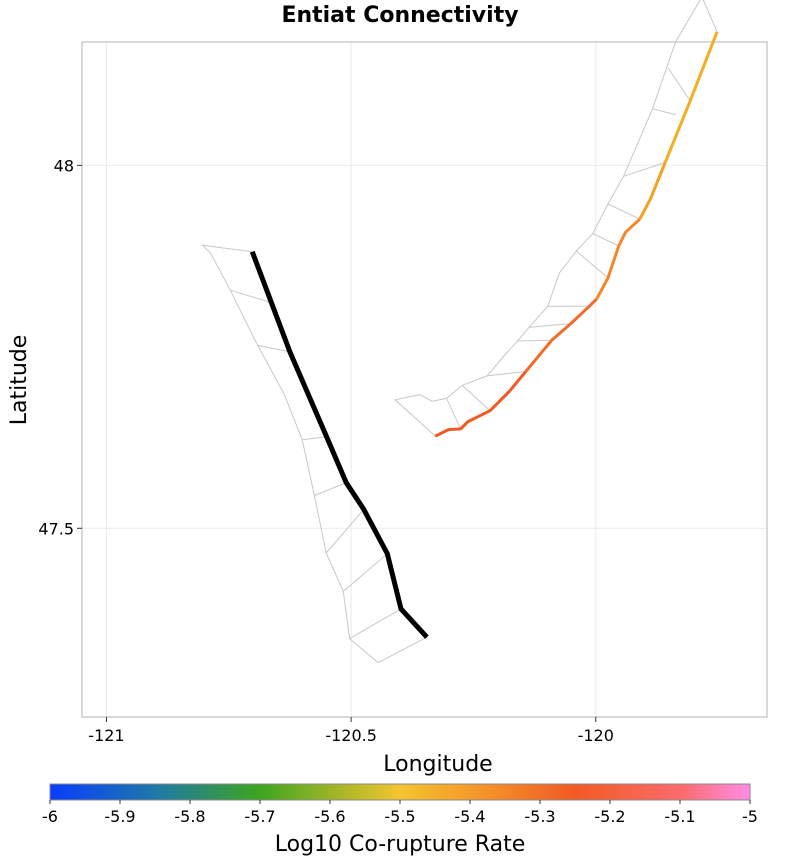 The height and width of the screenshot is (865, 800). What do you see at coordinates (64, 165) in the screenshot?
I see `y-tick-label: 48` at bounding box center [64, 165].